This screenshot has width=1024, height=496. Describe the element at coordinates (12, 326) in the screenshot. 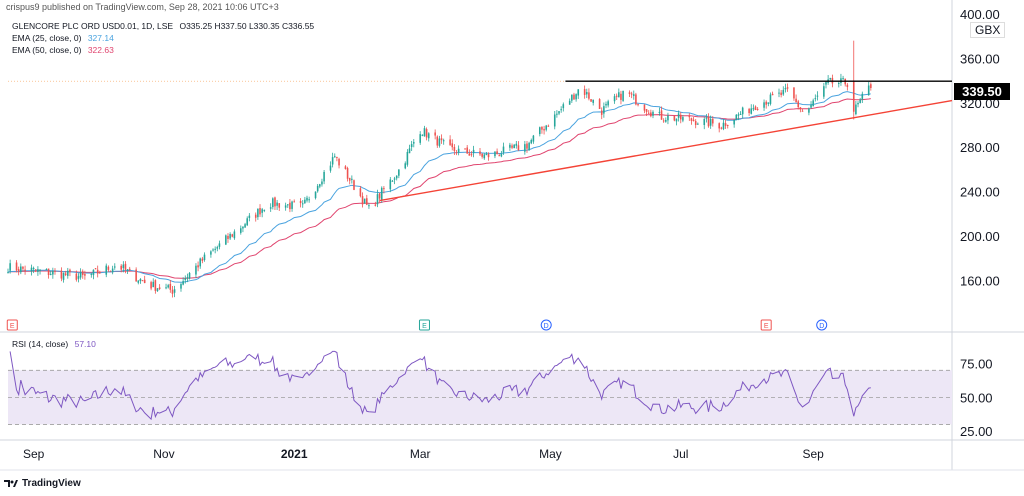

I see `event-marker-label: E` at that location.